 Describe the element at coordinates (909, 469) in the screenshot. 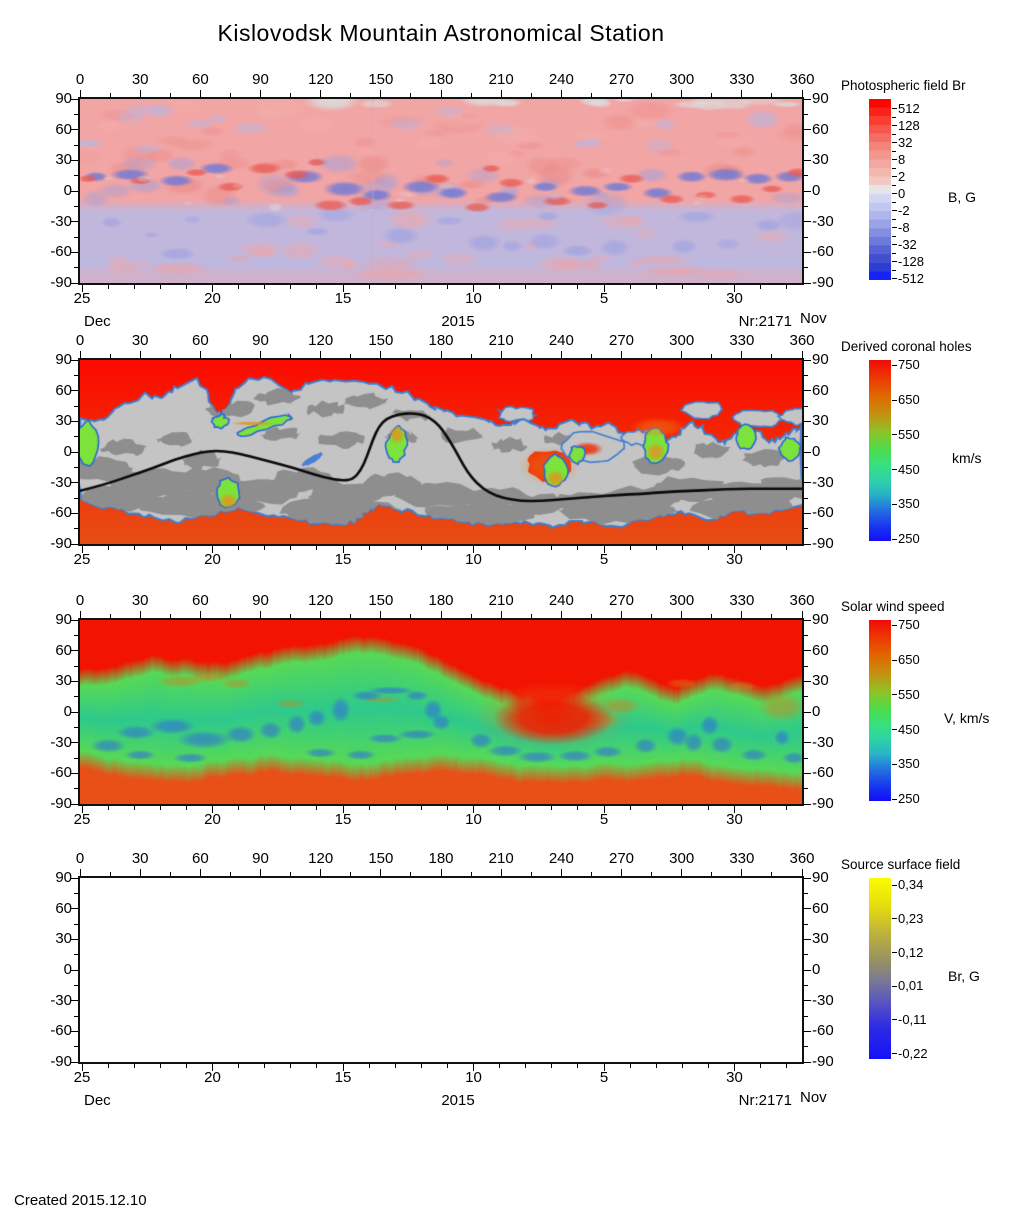

I see `colorbar-tick-label: 450` at that location.